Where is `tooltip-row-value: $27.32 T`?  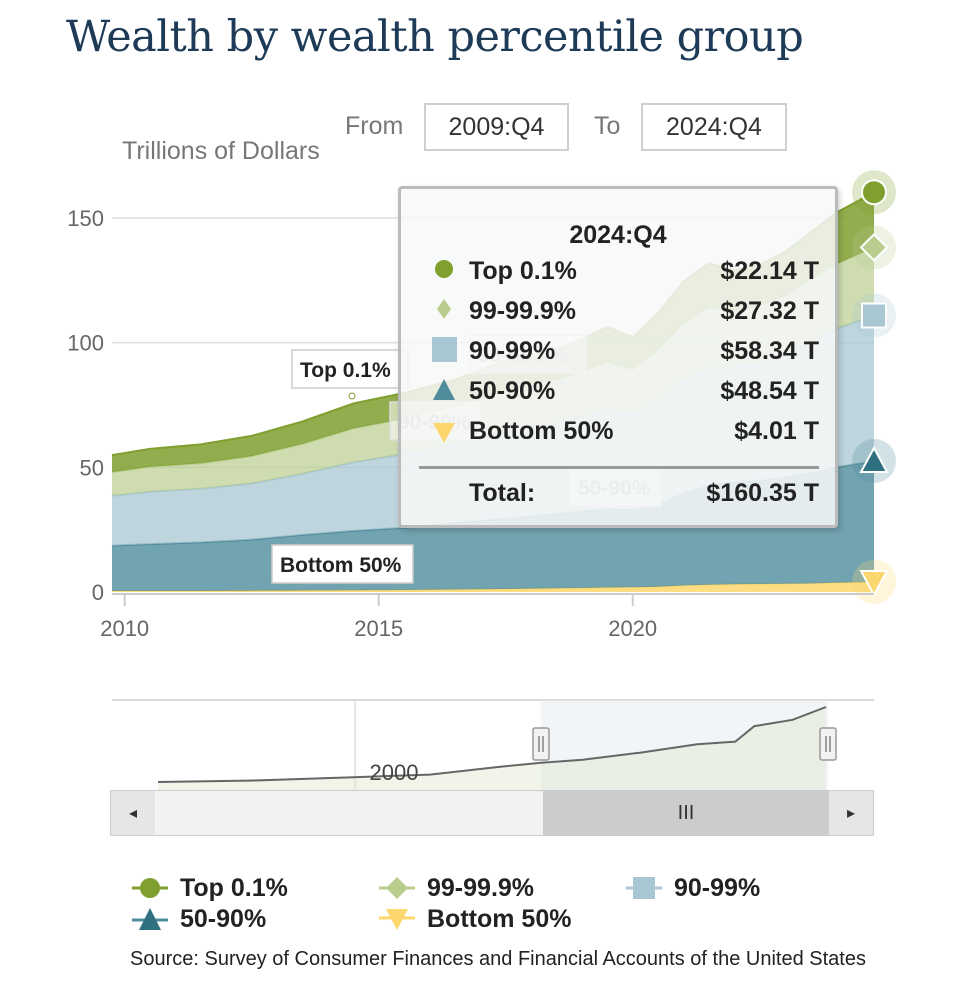 tooltip-row-value: $27.32 T is located at coordinates (769, 311).